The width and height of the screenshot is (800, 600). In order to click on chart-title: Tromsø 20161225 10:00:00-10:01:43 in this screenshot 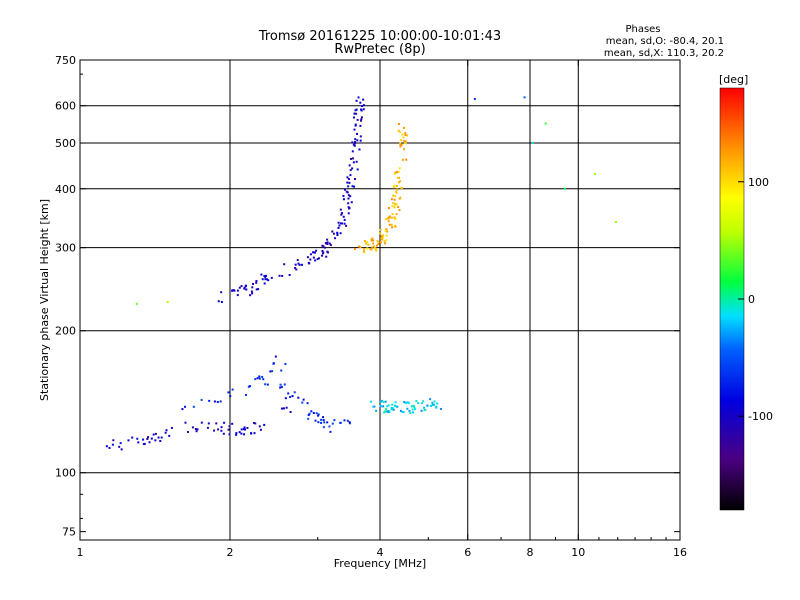, I will do `click(379, 36)`.